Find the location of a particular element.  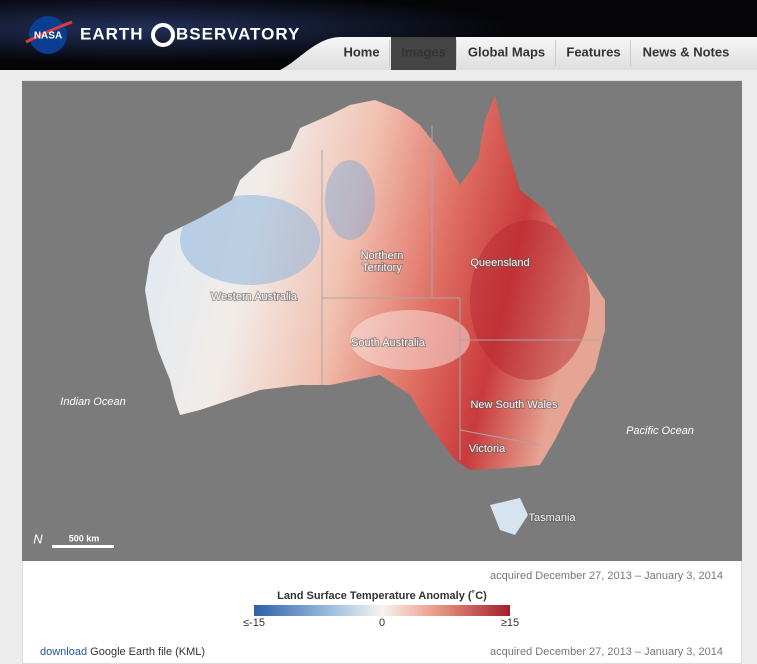

colorbar is located at coordinates (382, 610).